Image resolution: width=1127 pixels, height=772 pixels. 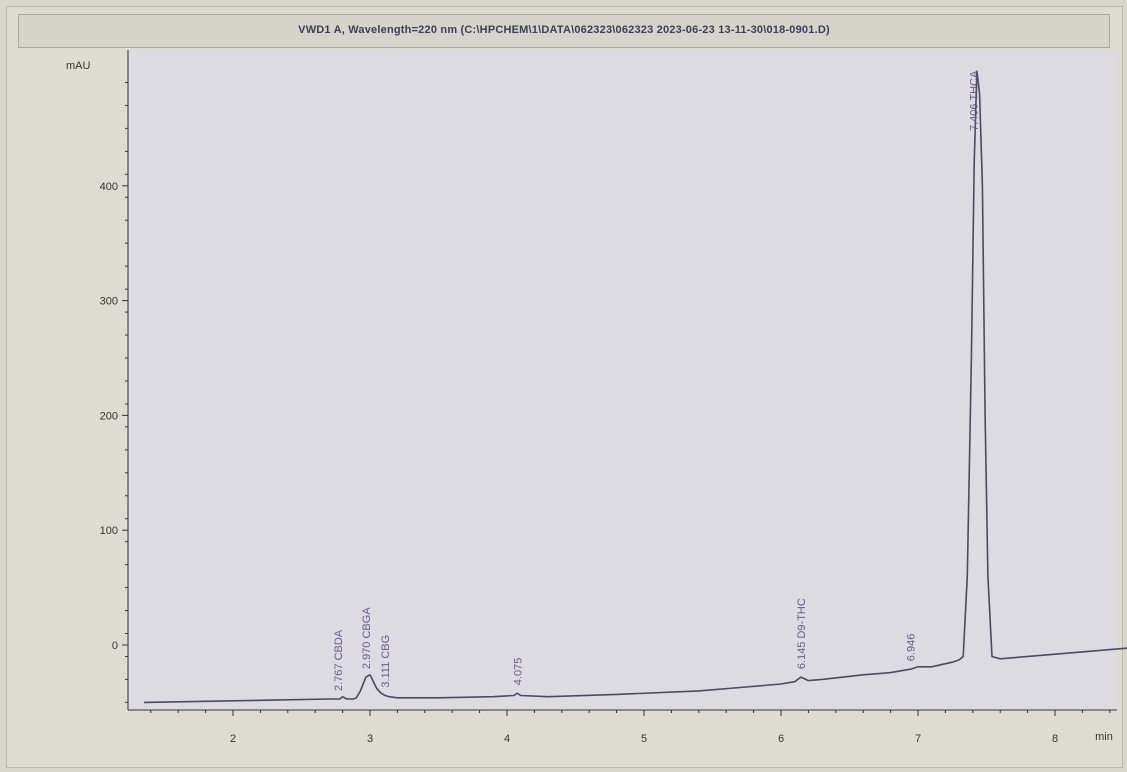 I want to click on y-tick-label: 300, so click(x=109, y=302).